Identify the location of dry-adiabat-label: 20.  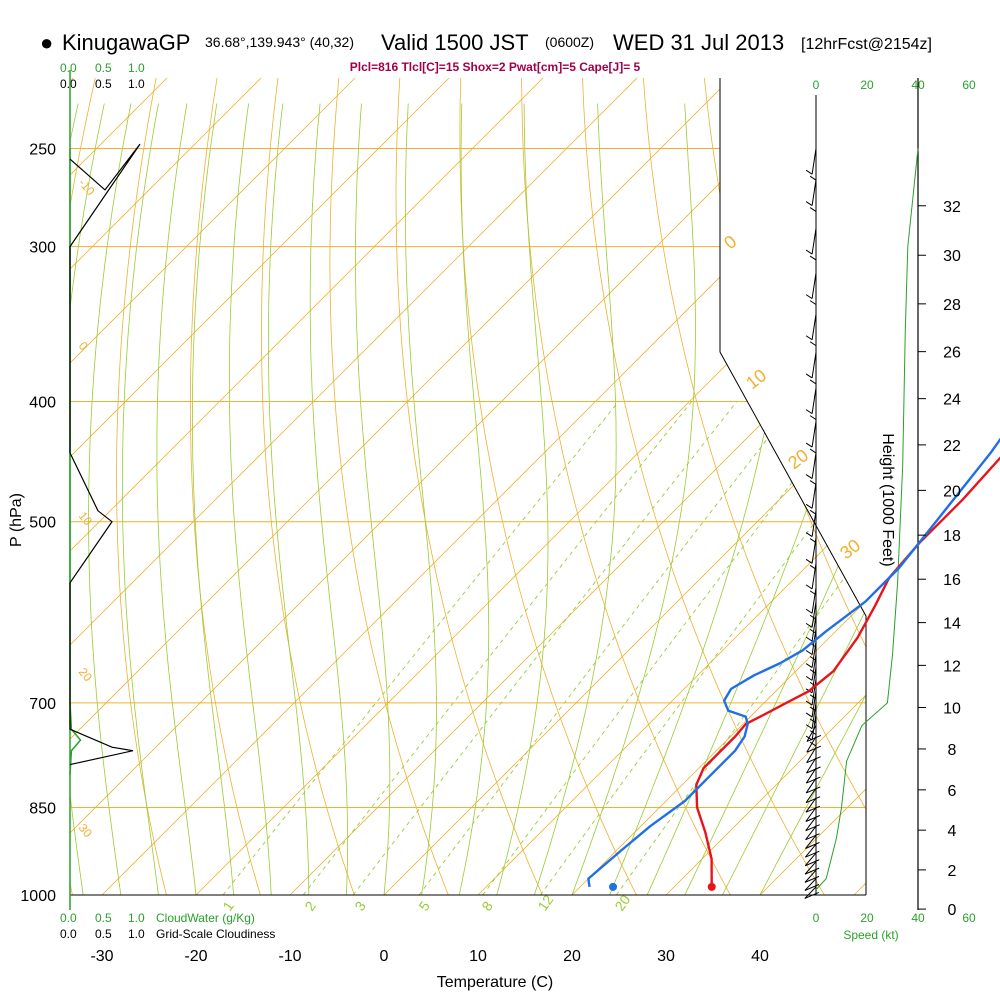
(86, 674).